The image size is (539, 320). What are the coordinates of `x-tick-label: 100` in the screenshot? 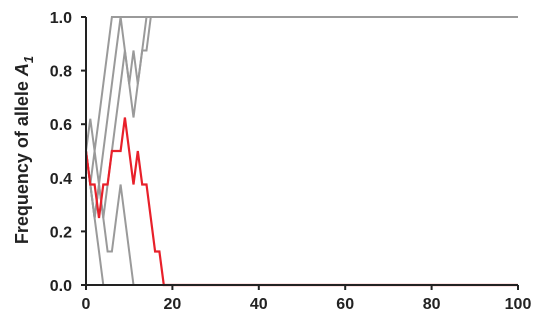 It's located at (518, 304).